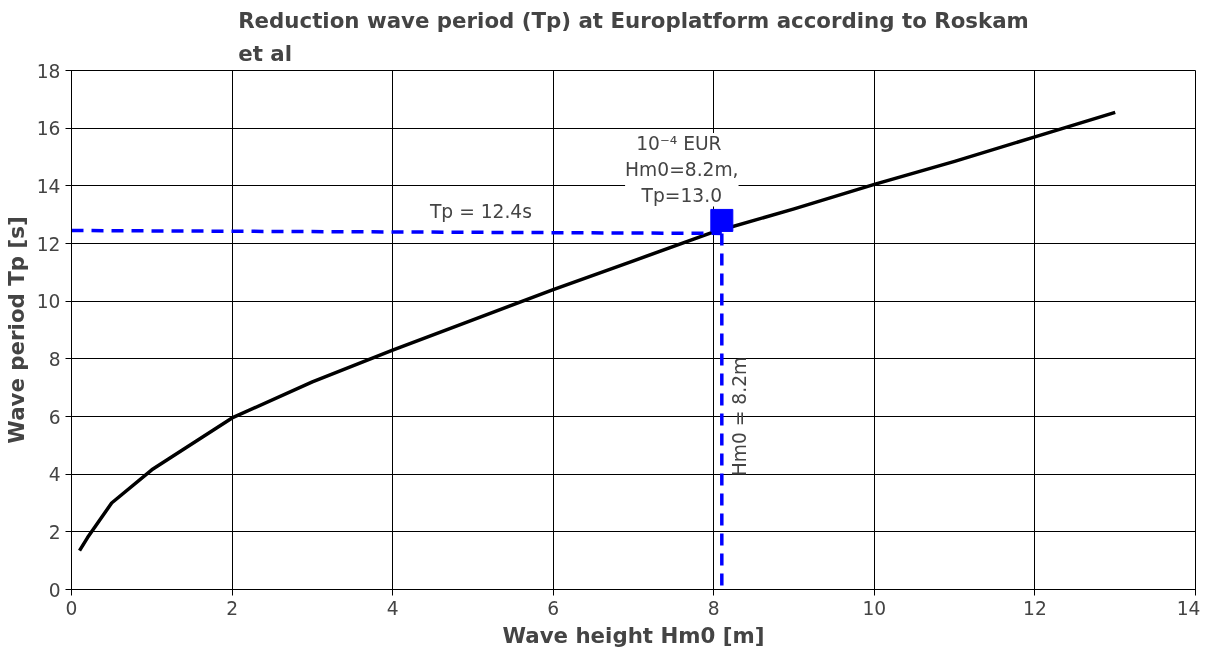  Describe the element at coordinates (54, 532) in the screenshot. I see `y-tick-label: 2` at that location.